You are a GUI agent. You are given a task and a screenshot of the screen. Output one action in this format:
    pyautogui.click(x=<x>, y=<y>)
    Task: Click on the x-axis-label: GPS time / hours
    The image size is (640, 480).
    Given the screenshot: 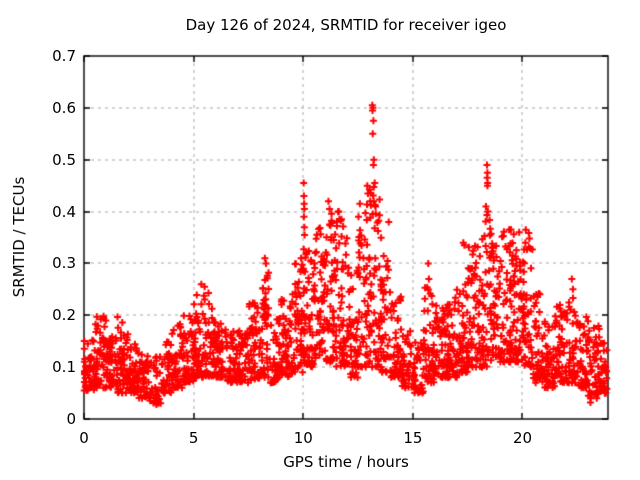 What is the action you would take?
    pyautogui.click(x=346, y=462)
    